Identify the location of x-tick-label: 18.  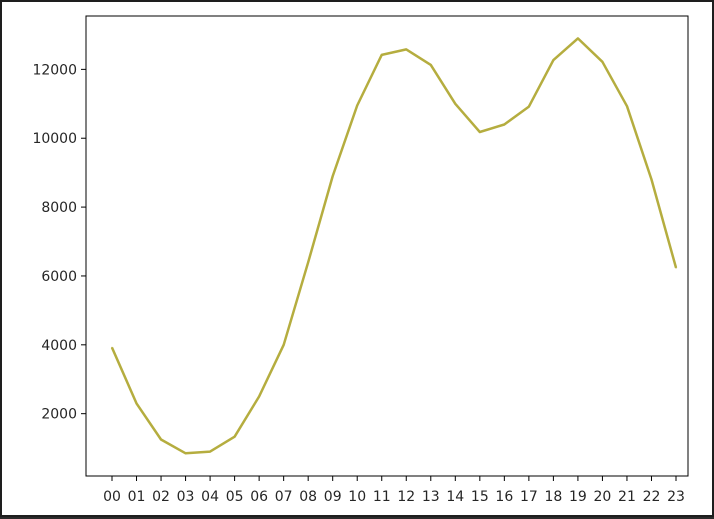
(553, 497).